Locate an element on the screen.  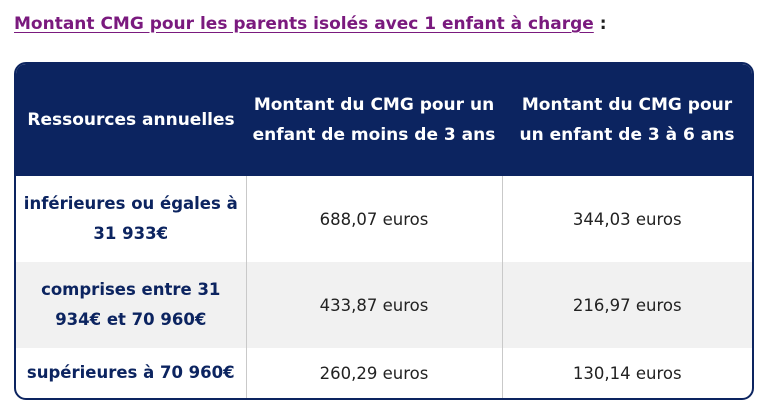
cell-amount-3-to-6: 344,03 euros is located at coordinates (627, 219).